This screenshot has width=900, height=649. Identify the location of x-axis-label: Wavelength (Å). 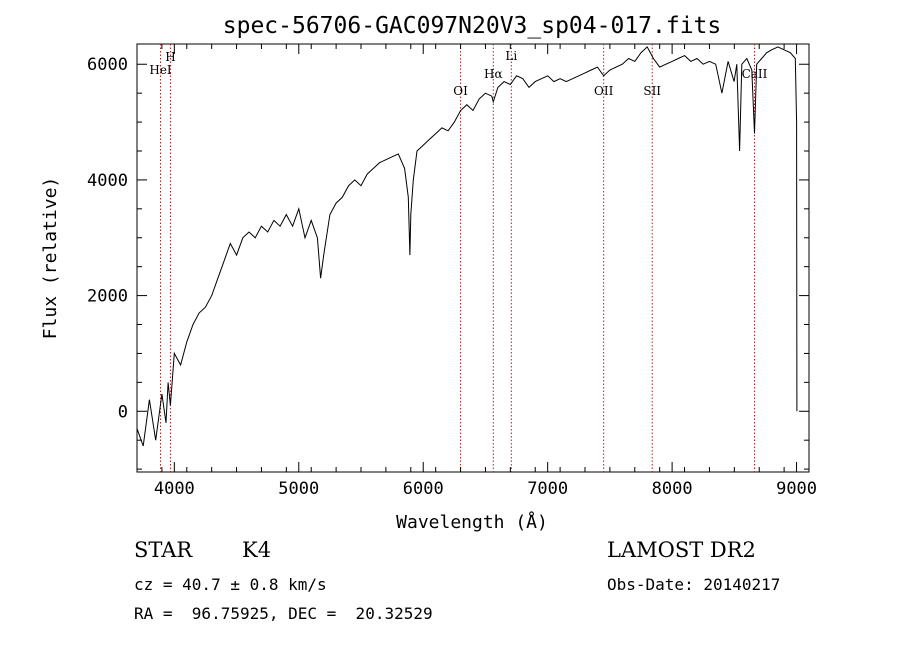
(472, 522).